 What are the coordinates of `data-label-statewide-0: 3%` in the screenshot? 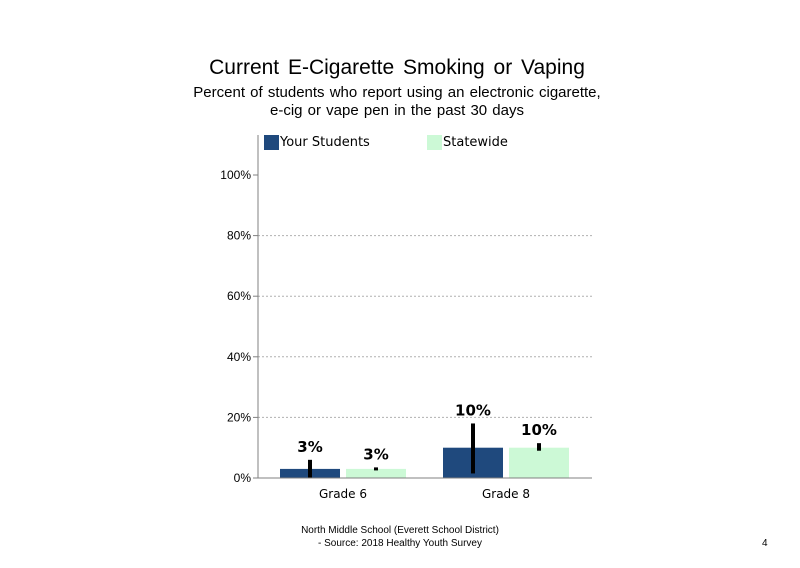 It's located at (375, 454).